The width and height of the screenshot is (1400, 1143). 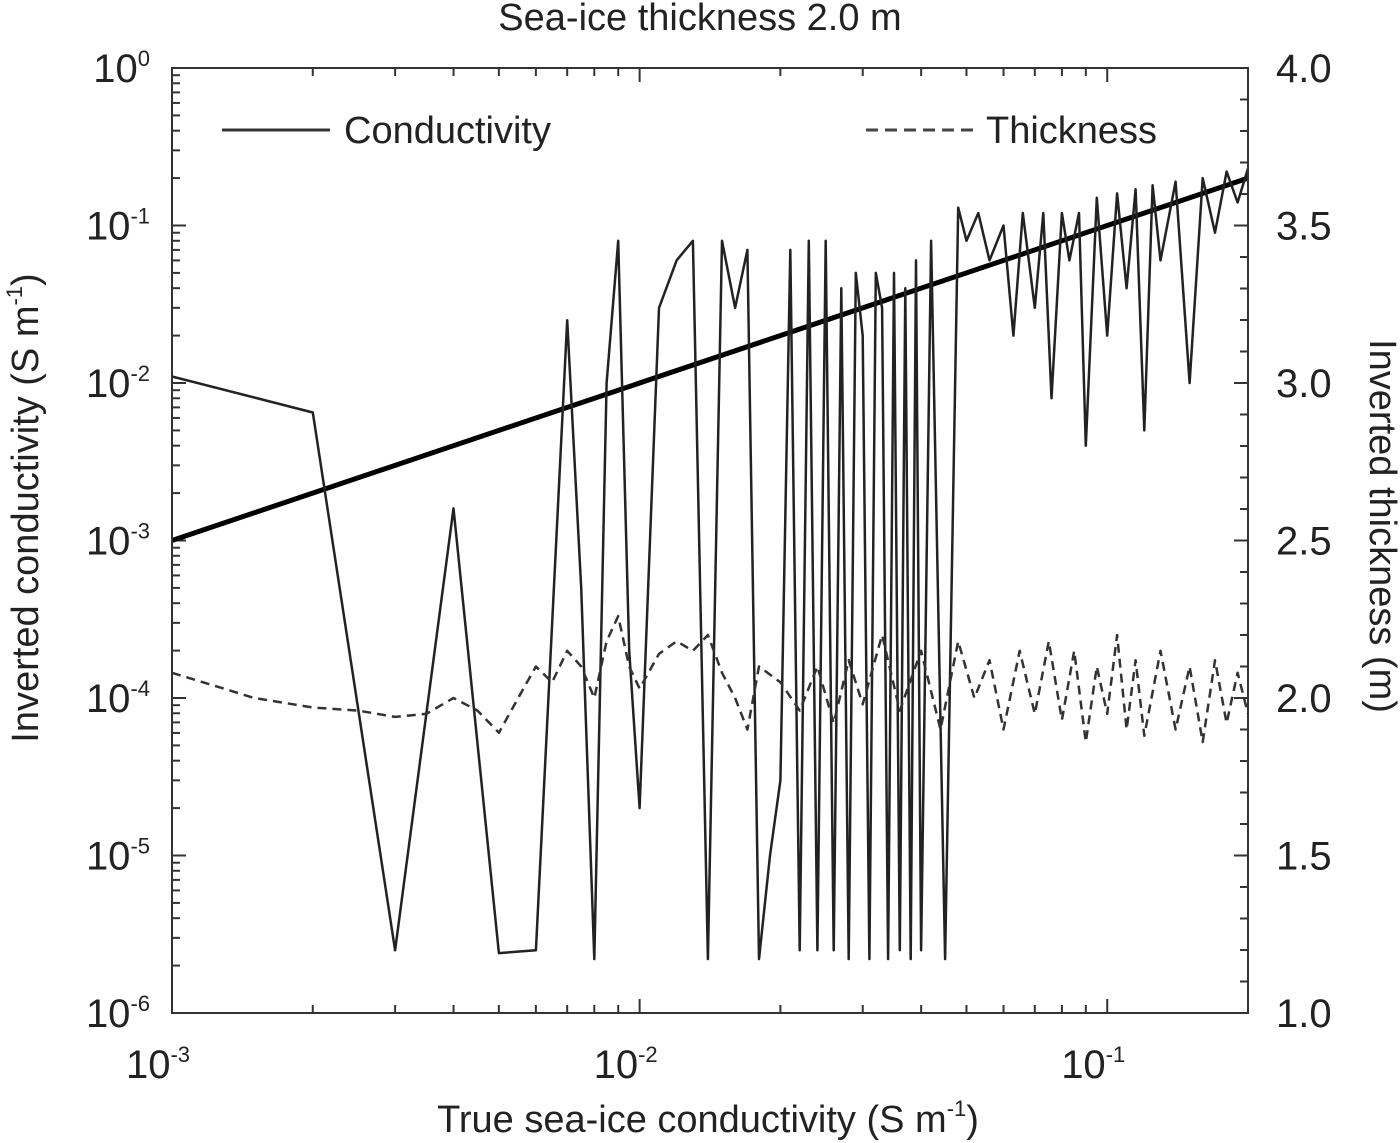 What do you see at coordinates (118, 383) in the screenshot?
I see `y-left-tick-label: 10⁻²` at bounding box center [118, 383].